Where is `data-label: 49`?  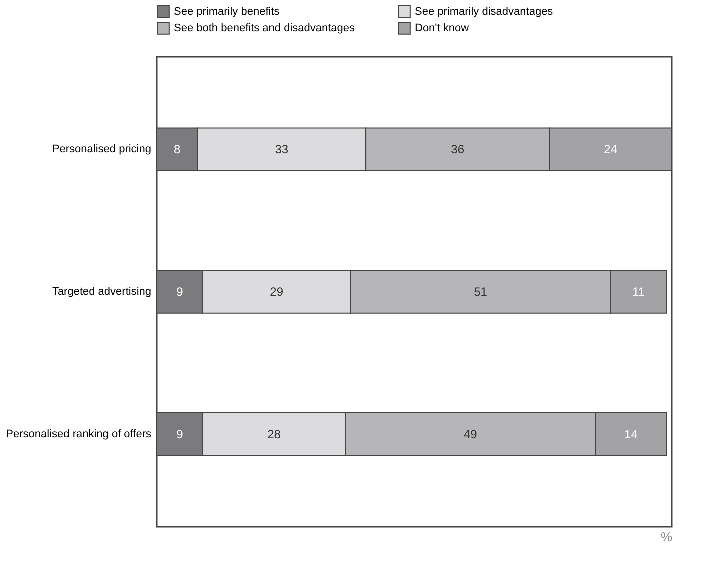 data-label: 49 is located at coordinates (471, 434).